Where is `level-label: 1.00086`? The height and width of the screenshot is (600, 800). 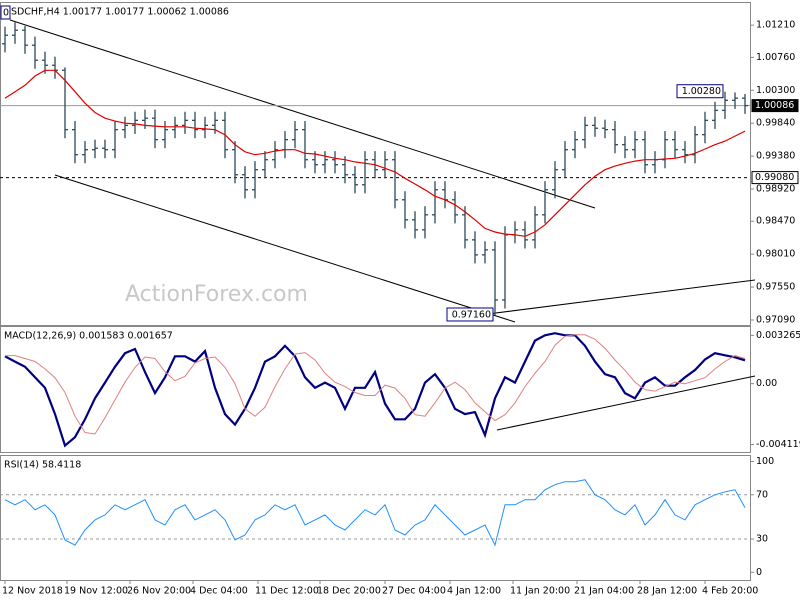 level-label: 1.00086 is located at coordinates (774, 105).